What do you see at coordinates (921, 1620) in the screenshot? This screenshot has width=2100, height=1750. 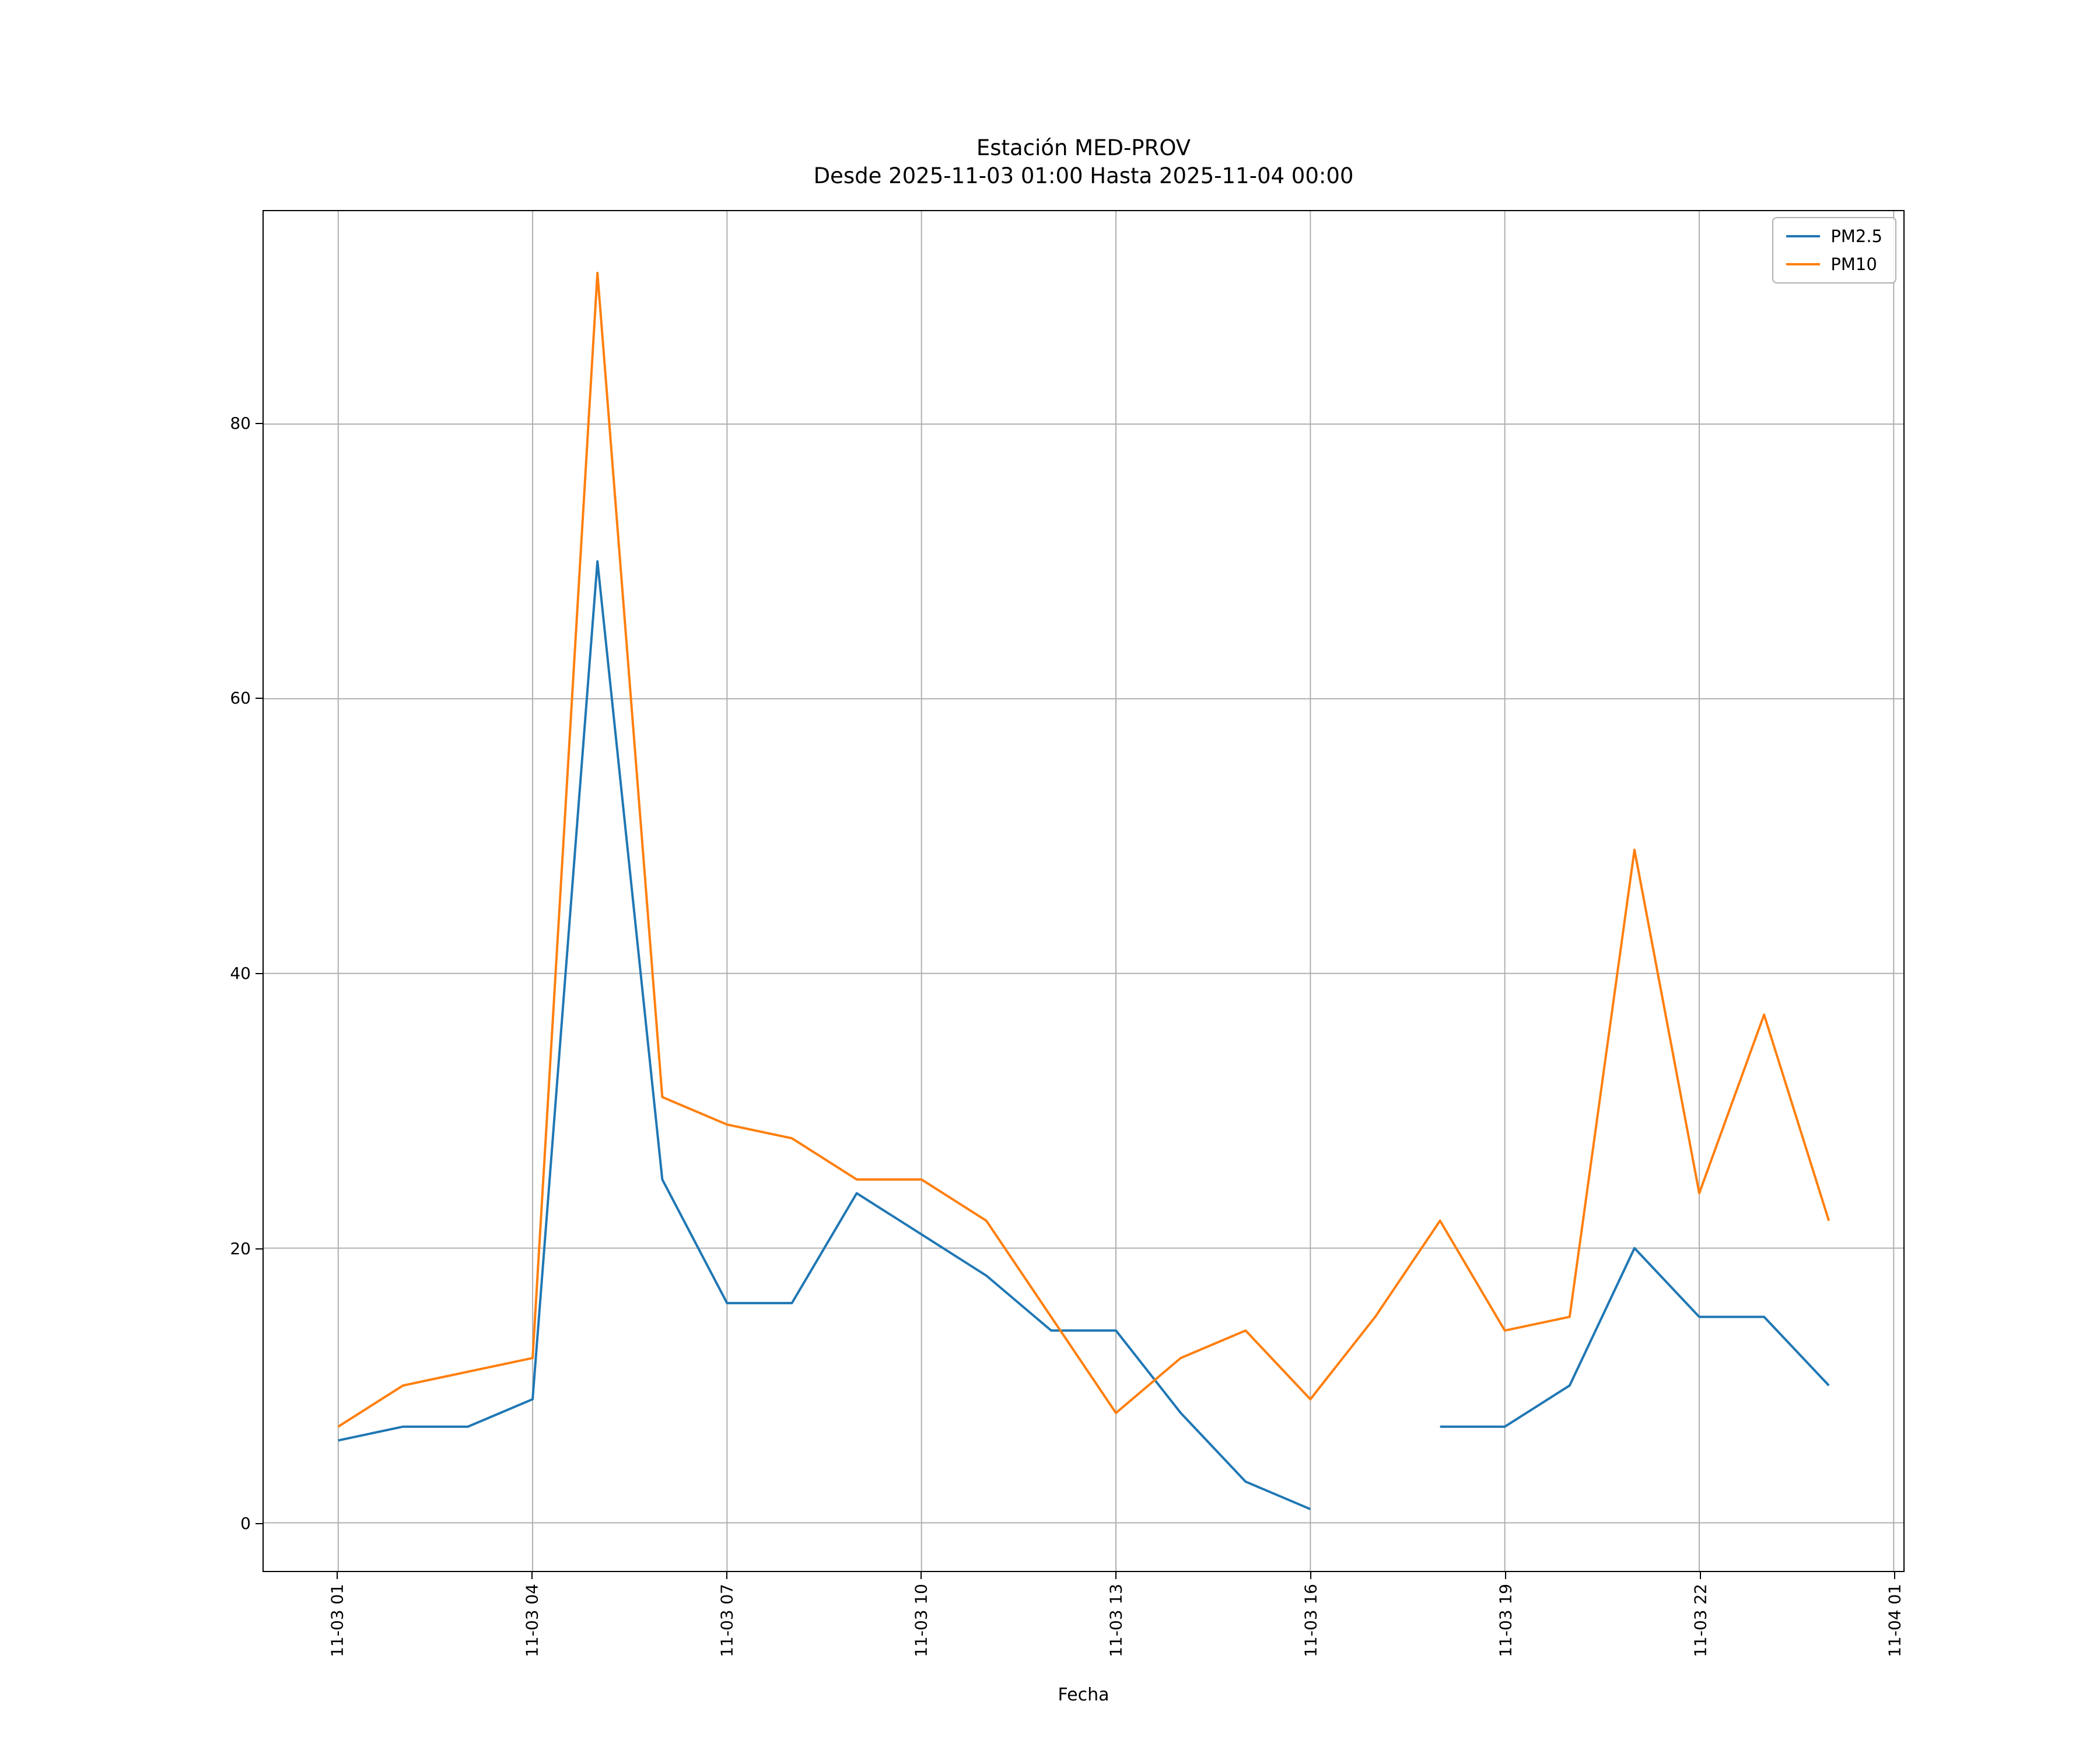 I see `x-tick-label: 11-03 10` at bounding box center [921, 1620].